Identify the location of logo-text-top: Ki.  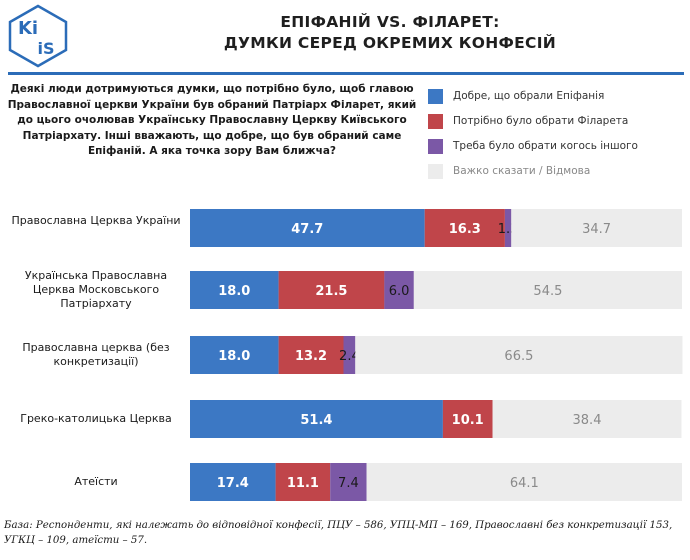
(28, 28).